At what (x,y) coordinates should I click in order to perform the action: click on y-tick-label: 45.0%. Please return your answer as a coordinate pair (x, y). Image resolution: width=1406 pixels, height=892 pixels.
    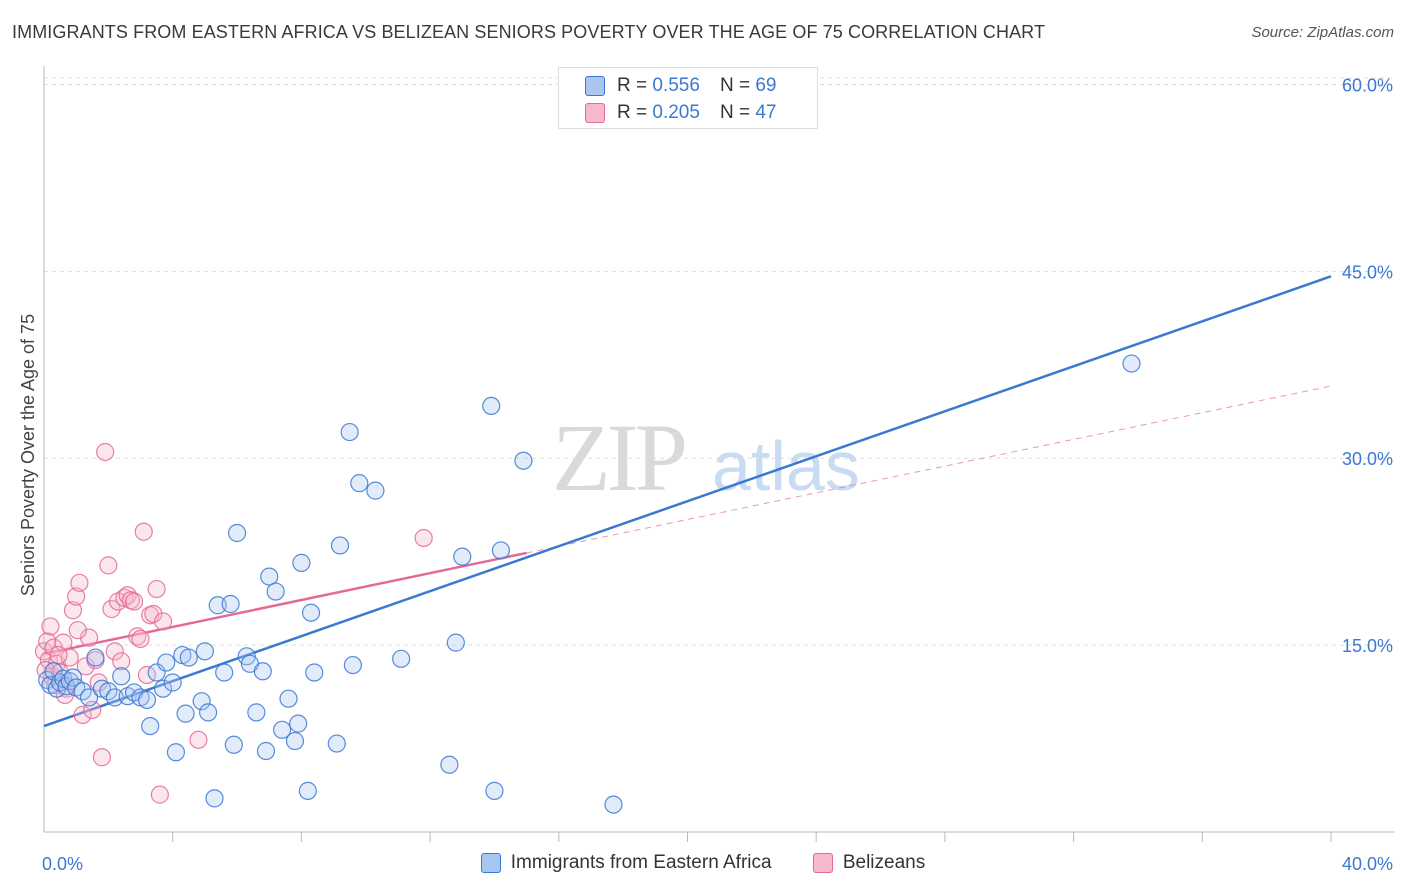
    Looking at the image, I should click on (1367, 272).